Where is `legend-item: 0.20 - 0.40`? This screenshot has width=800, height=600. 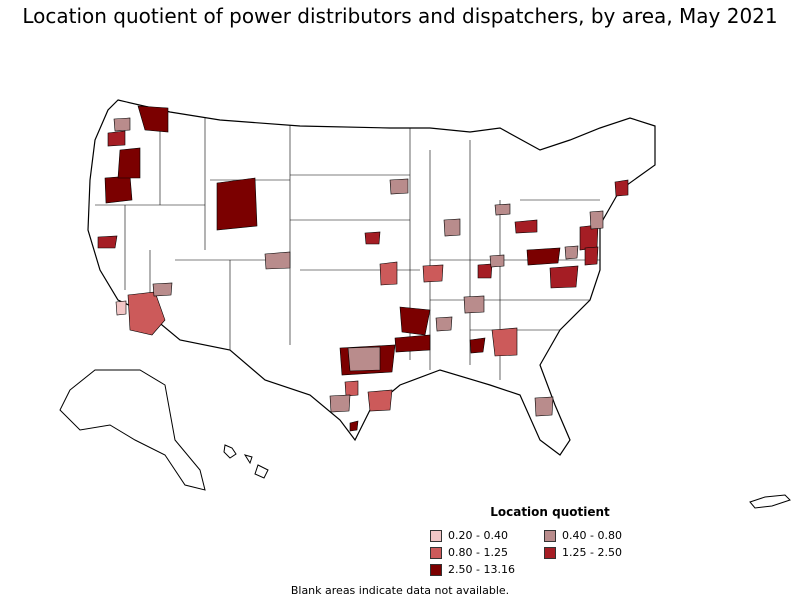 legend-item: 0.20 - 0.40 is located at coordinates (485, 535).